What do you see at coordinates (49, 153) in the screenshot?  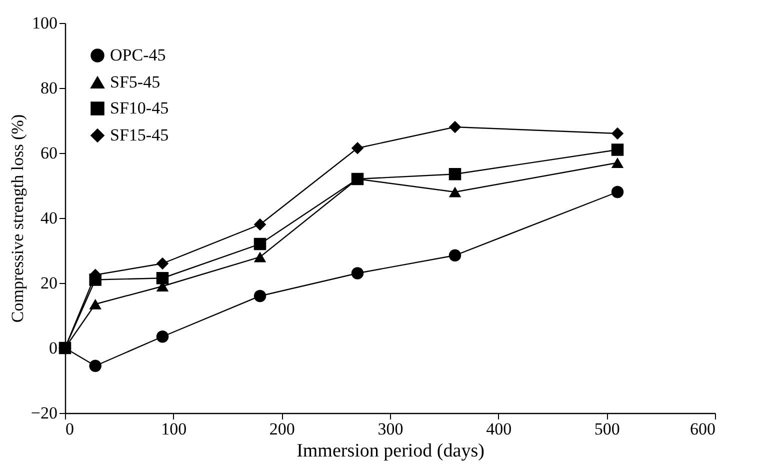 I see `y-tick-label: 60` at bounding box center [49, 153].